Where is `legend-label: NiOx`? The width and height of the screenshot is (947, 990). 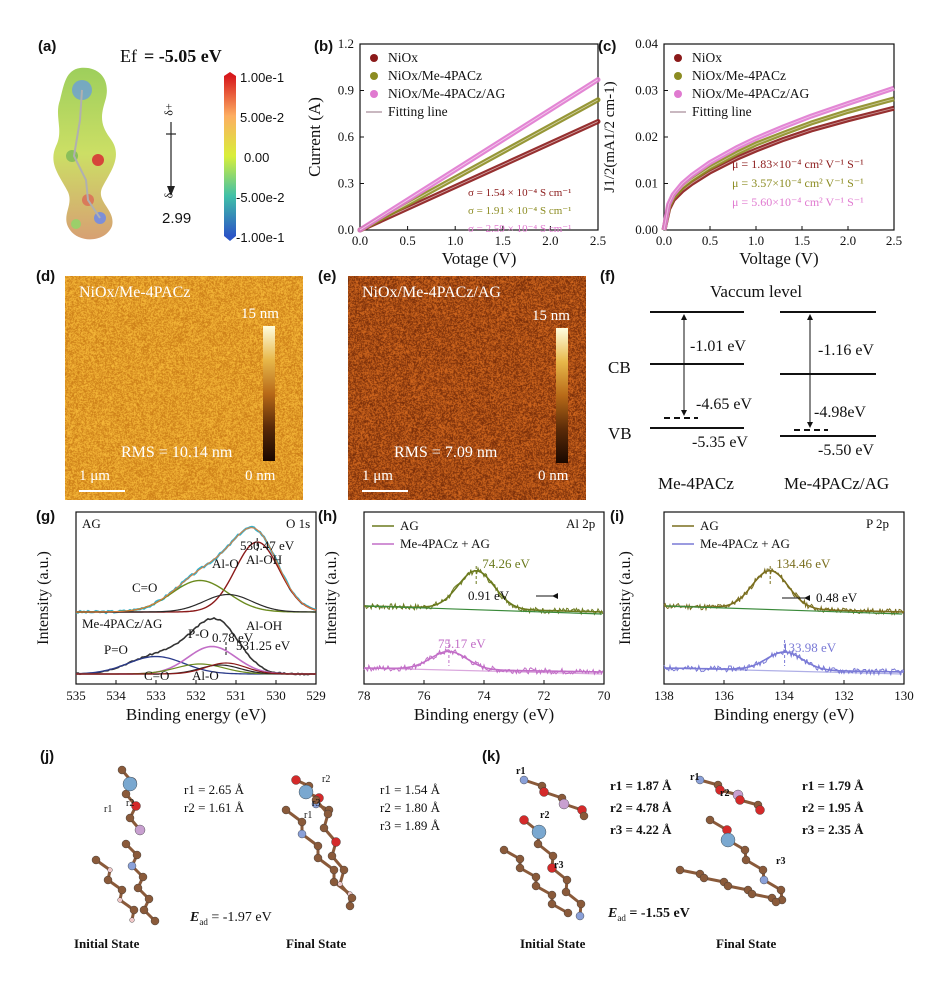 legend-label: NiOx is located at coordinates (707, 57).